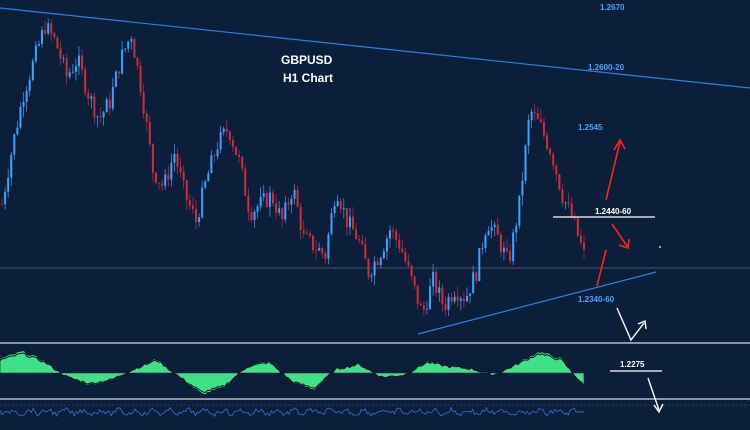  What do you see at coordinates (620, 236) in the screenshot?
I see `down-arrow-icon` at bounding box center [620, 236].